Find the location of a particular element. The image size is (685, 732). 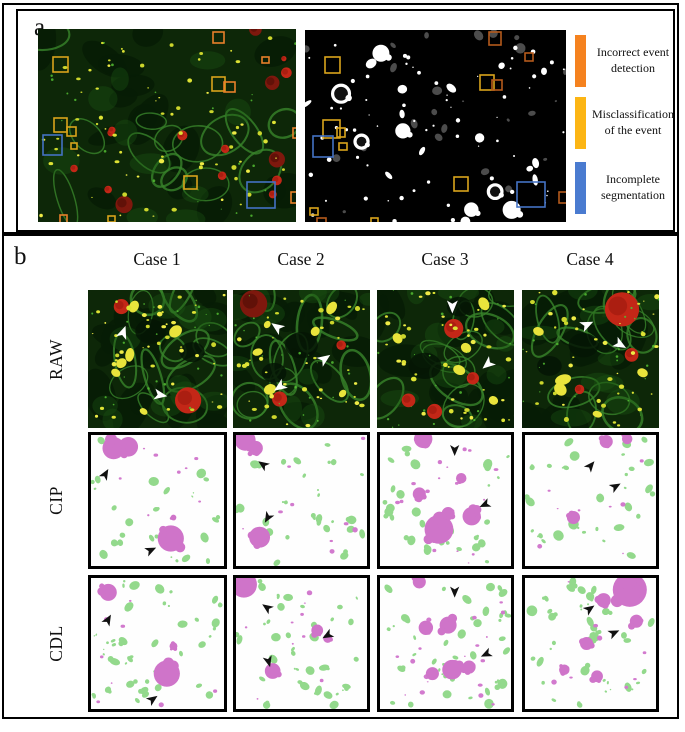

raw-case-1-image is located at coordinates (157, 359).